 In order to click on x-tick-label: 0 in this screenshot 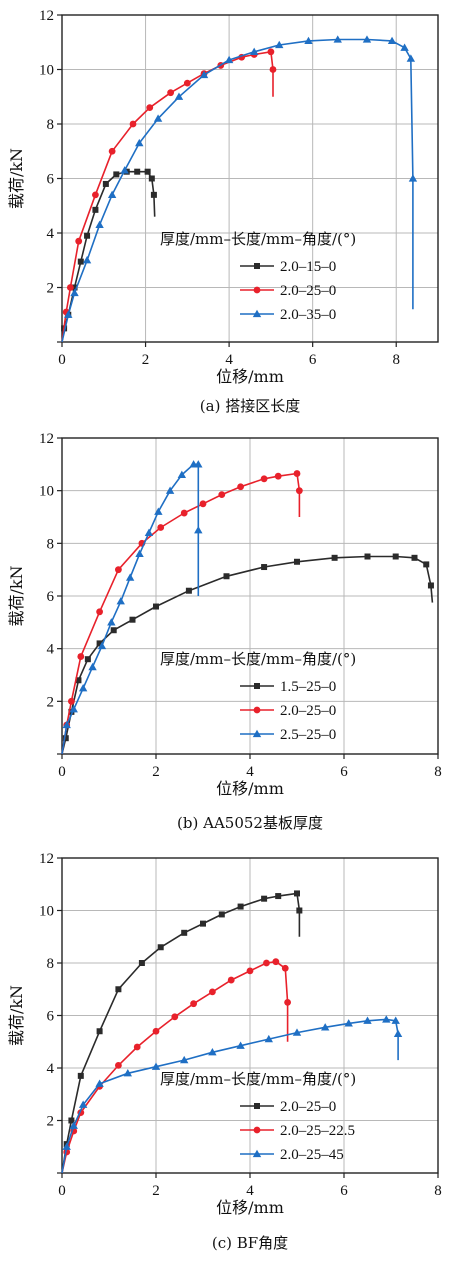, I will do `click(62, 772)`.